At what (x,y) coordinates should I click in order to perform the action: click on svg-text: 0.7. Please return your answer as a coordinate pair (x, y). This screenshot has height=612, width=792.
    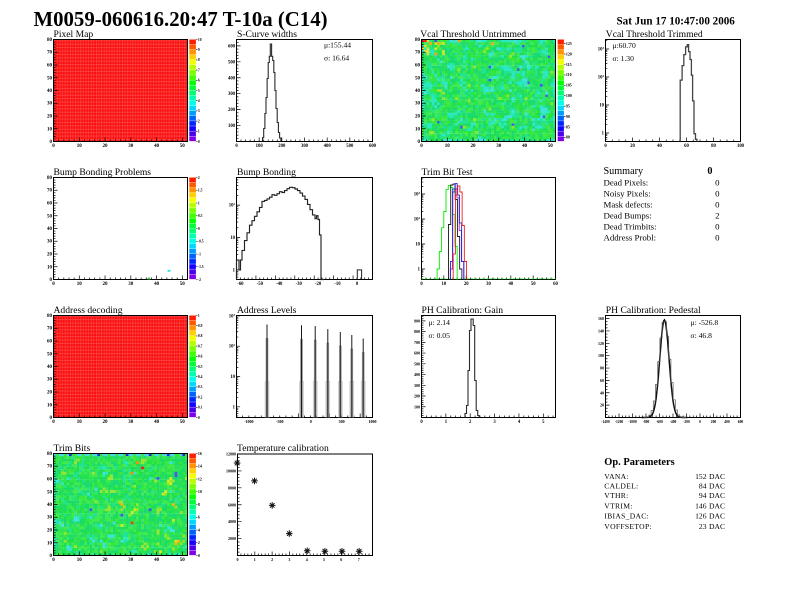
    Looking at the image, I should click on (200, 346).